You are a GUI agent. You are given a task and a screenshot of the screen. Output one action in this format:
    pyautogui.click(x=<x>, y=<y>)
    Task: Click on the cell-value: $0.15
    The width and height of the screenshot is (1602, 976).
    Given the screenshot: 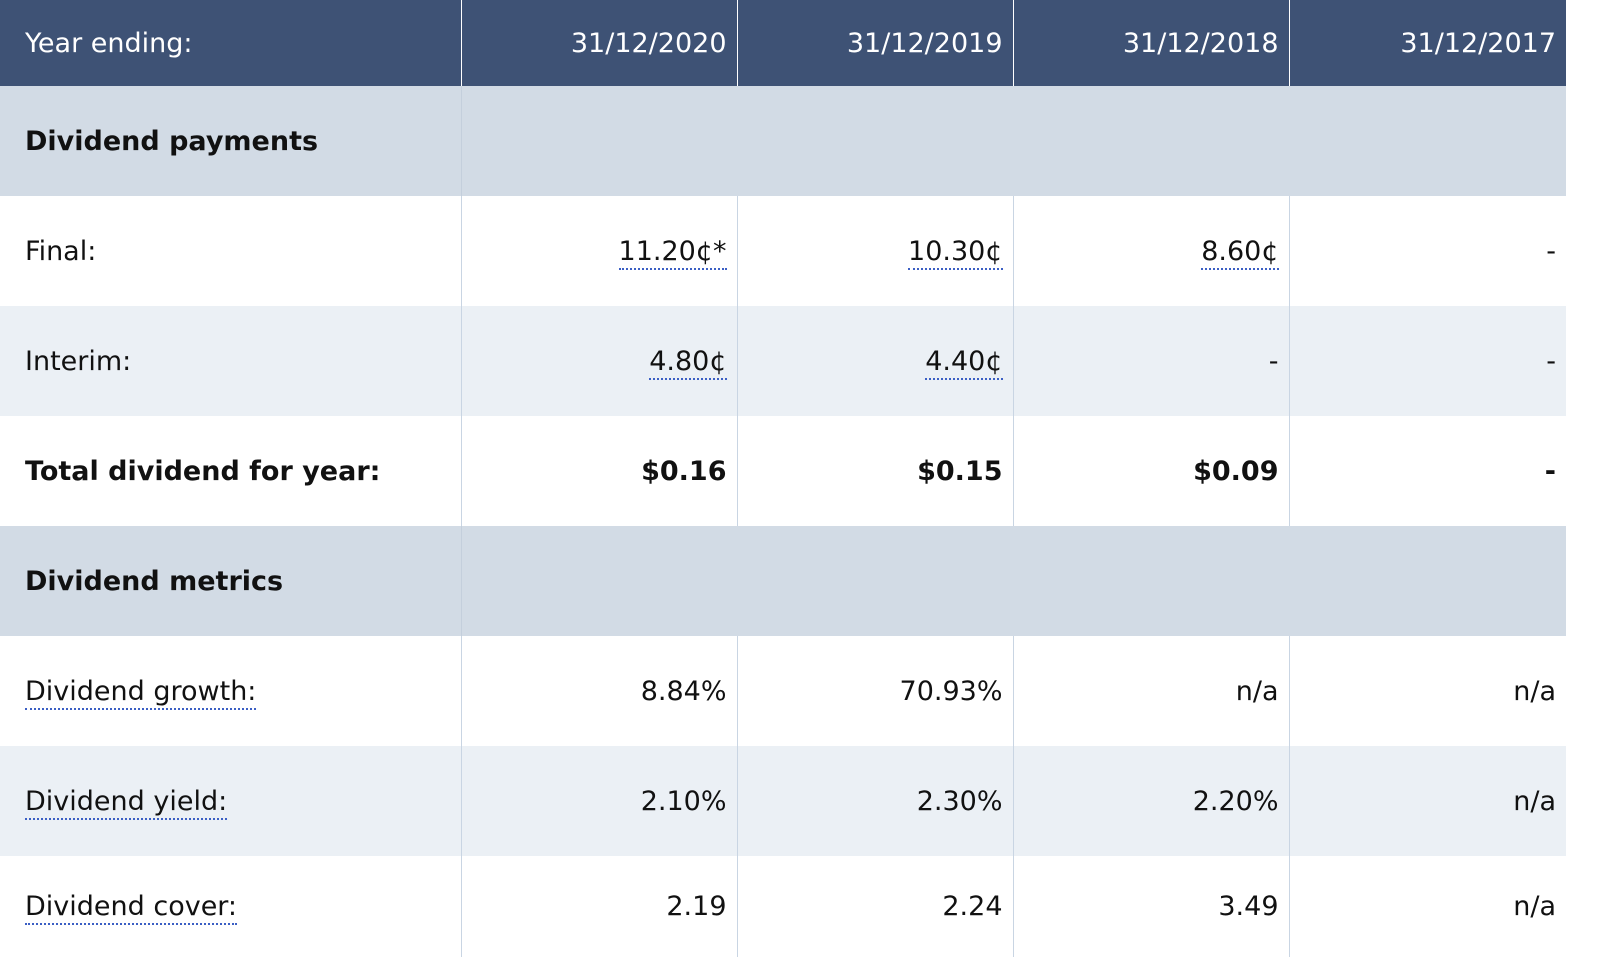 What is the action you would take?
    pyautogui.click(x=874, y=471)
    